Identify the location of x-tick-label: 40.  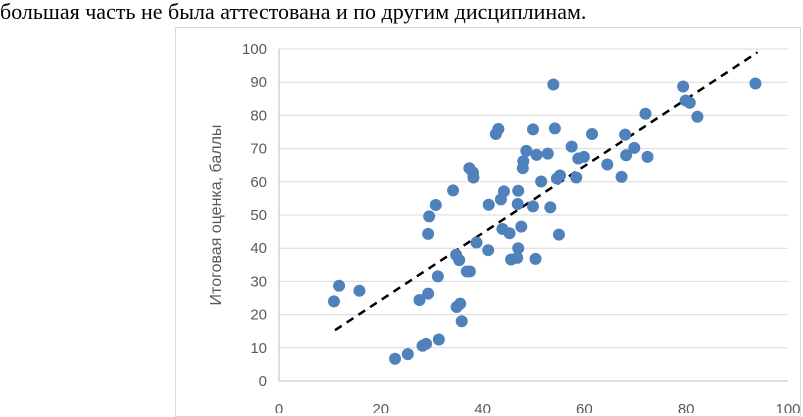
(482, 407).